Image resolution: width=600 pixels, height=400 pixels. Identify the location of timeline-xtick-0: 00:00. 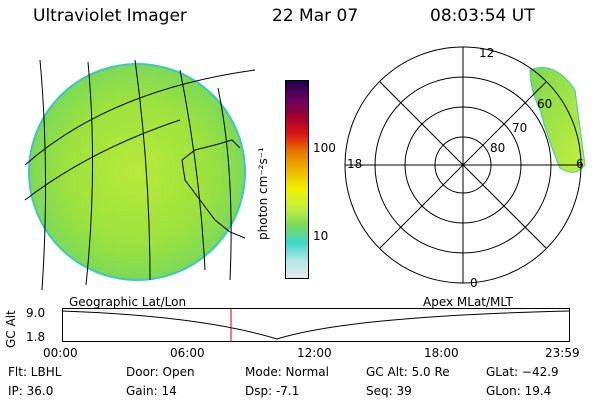
(60, 353).